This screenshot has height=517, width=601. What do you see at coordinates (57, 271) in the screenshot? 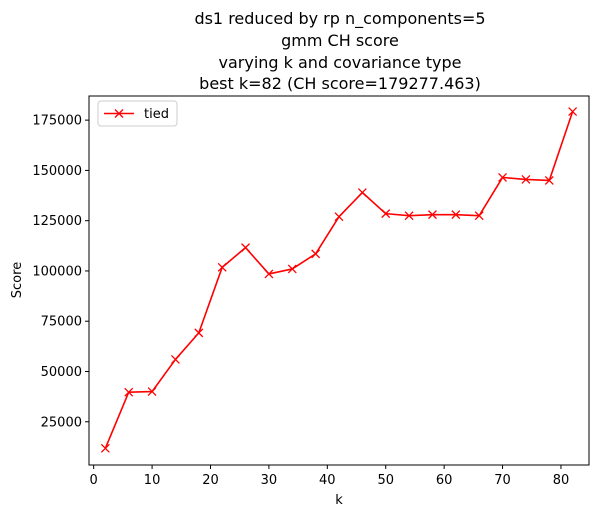
I see `y-tick-label: 100000` at bounding box center [57, 271].